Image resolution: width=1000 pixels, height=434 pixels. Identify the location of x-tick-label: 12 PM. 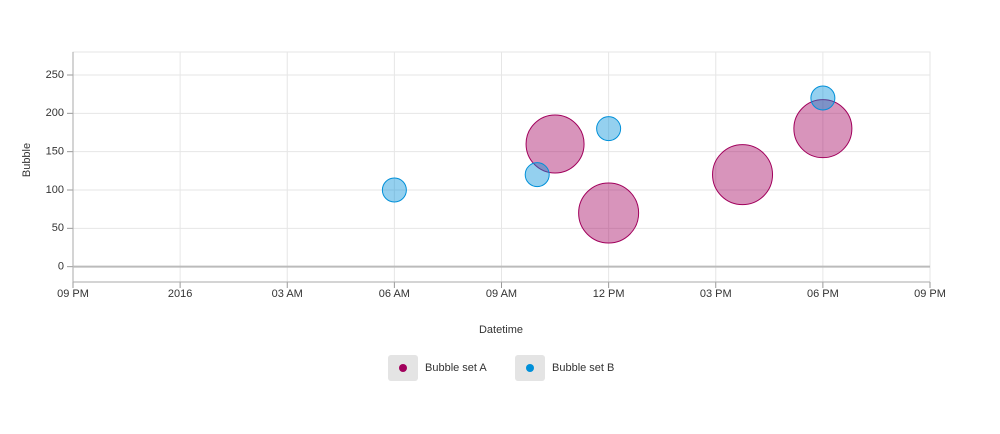
(609, 294).